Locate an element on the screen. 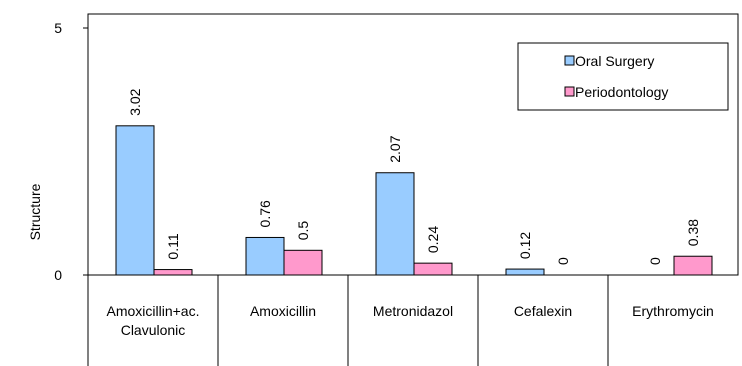  data-label-periodontology-3: 0.24 is located at coordinates (433, 239).